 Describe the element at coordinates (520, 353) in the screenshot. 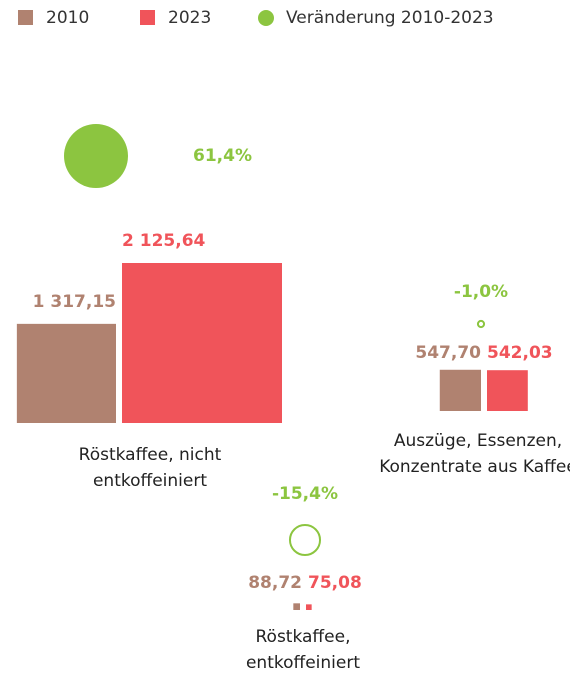

I see `value-label: 542,03` at that location.